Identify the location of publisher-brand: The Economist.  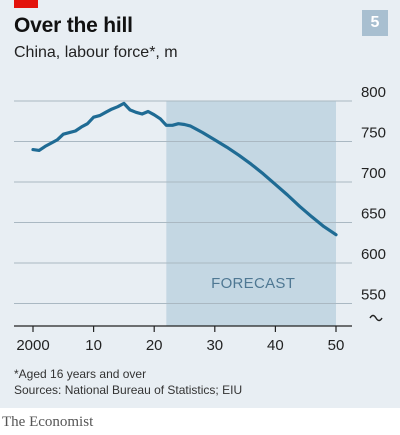
(48, 422).